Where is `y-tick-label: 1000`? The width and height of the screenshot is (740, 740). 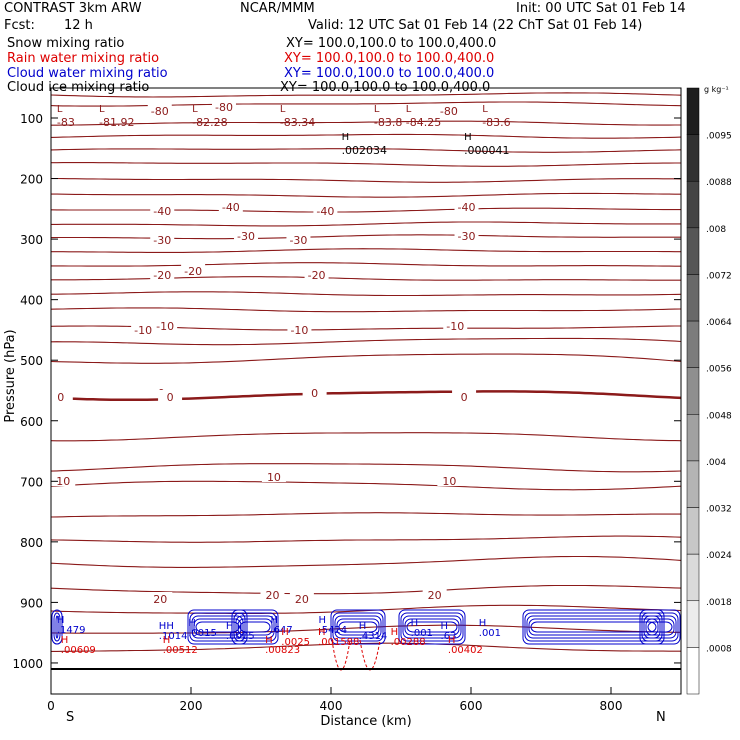
y-tick-label: 1000 is located at coordinates (27, 664).